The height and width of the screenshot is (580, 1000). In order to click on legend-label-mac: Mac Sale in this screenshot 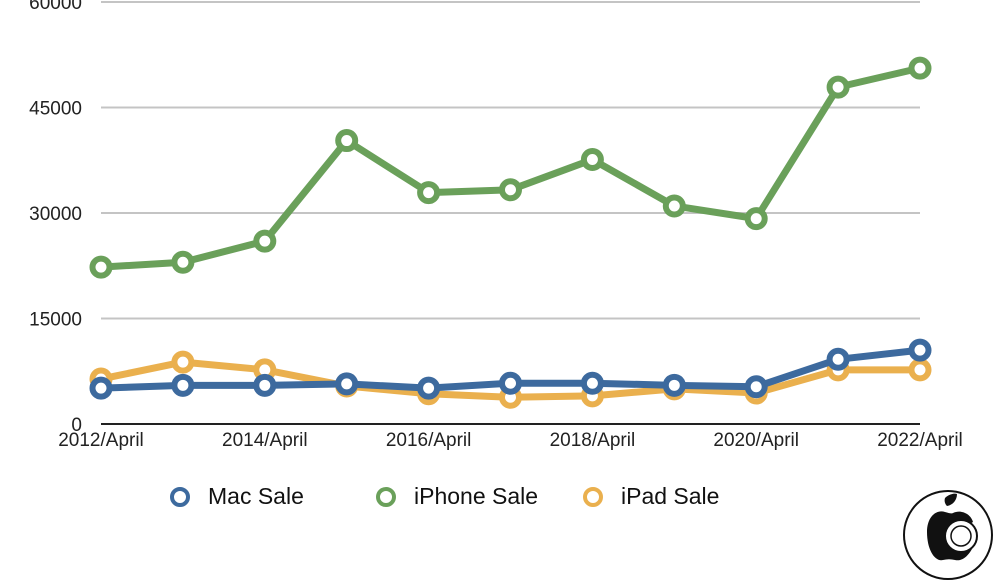, I will do `click(256, 496)`.